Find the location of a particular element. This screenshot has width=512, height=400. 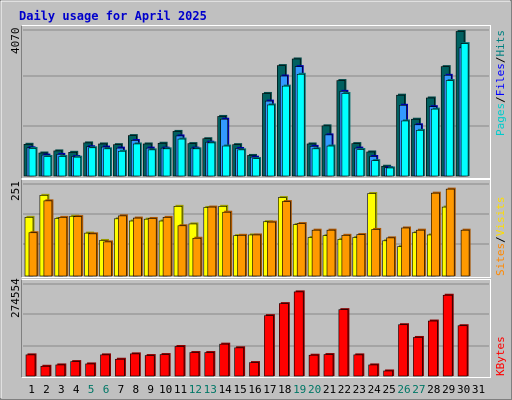

kbytes-panel-legend: KBytes is located at coordinates (500, 356).